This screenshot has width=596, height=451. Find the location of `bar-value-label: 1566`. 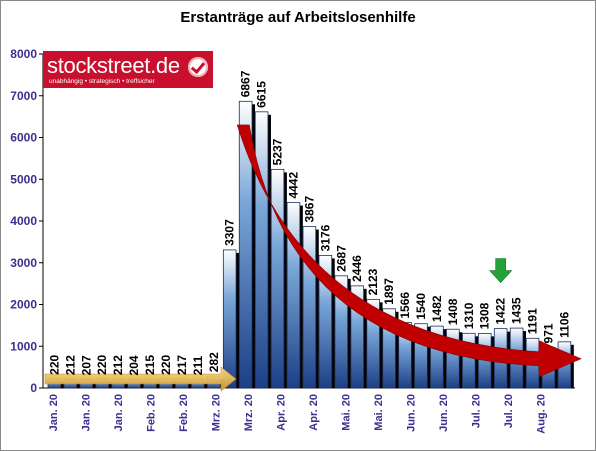

bar-value-label: 1566 is located at coordinates (405, 305).